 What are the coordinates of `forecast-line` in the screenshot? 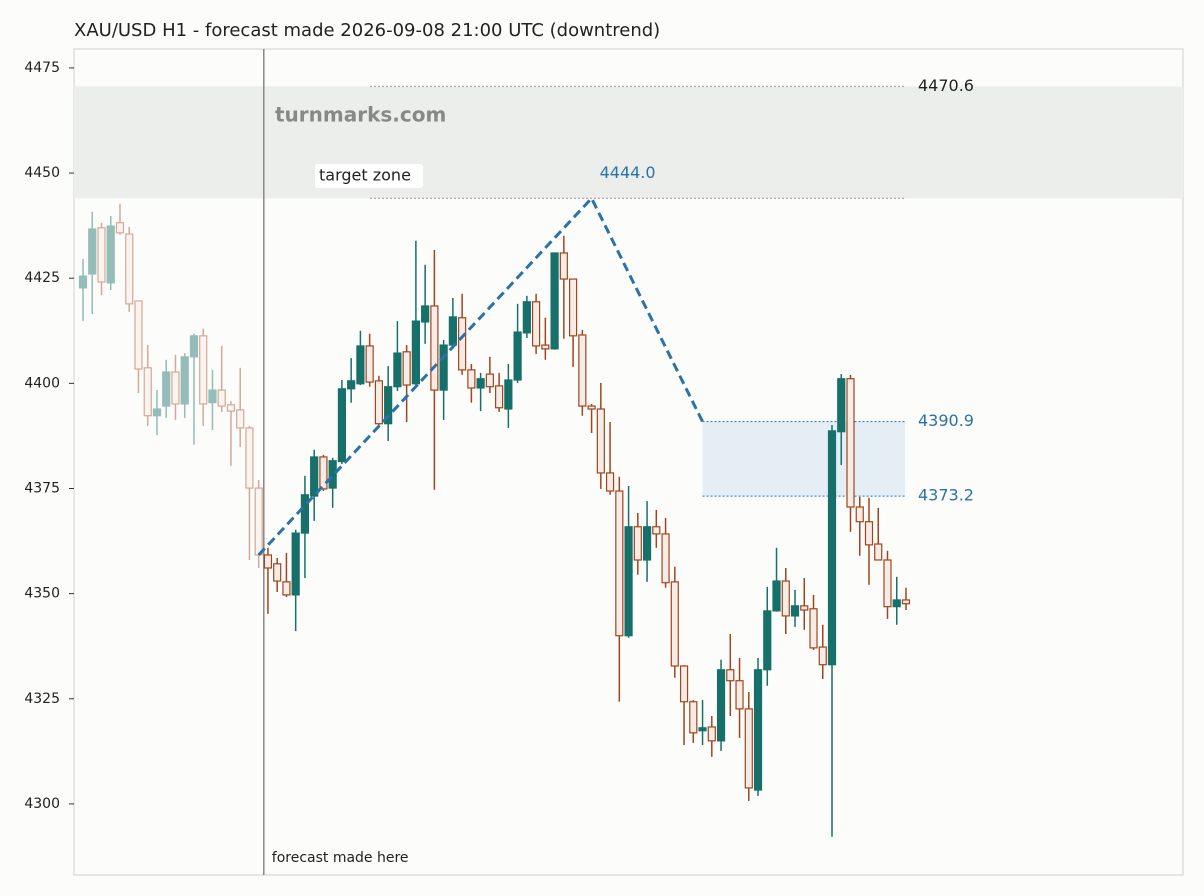 It's located at (480, 375).